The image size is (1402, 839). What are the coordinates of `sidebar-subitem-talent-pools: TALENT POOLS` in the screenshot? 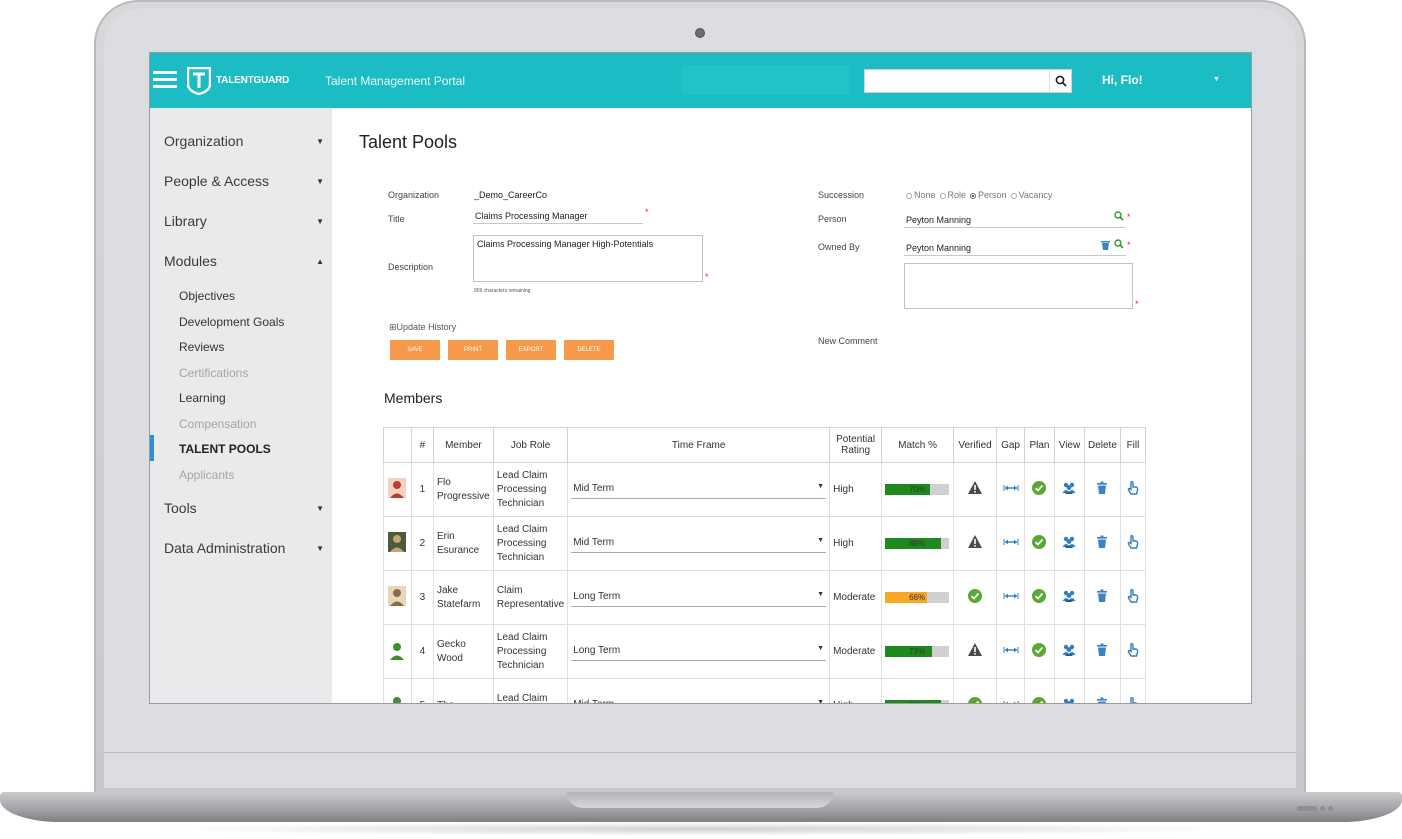 It's located at (225, 449).